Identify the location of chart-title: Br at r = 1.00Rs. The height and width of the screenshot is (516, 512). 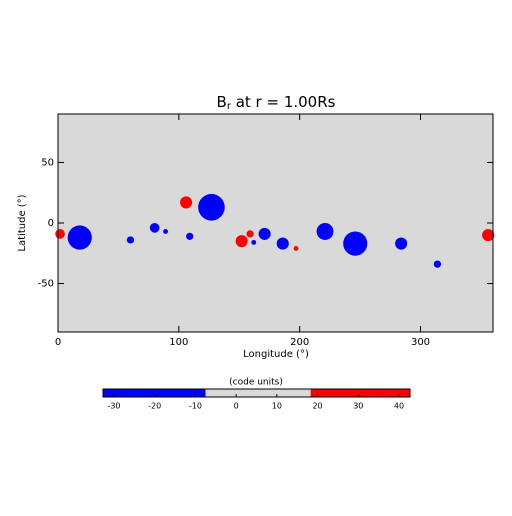
(276, 103).